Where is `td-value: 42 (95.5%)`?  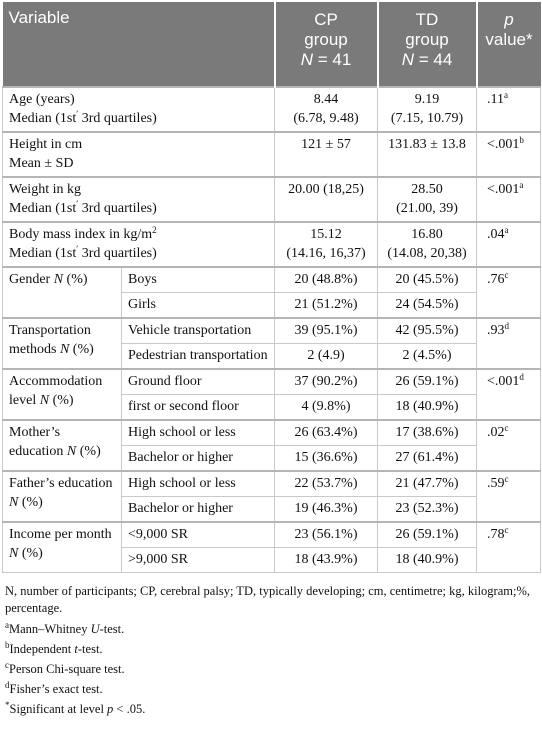
td-value: 42 (95.5%) is located at coordinates (427, 330).